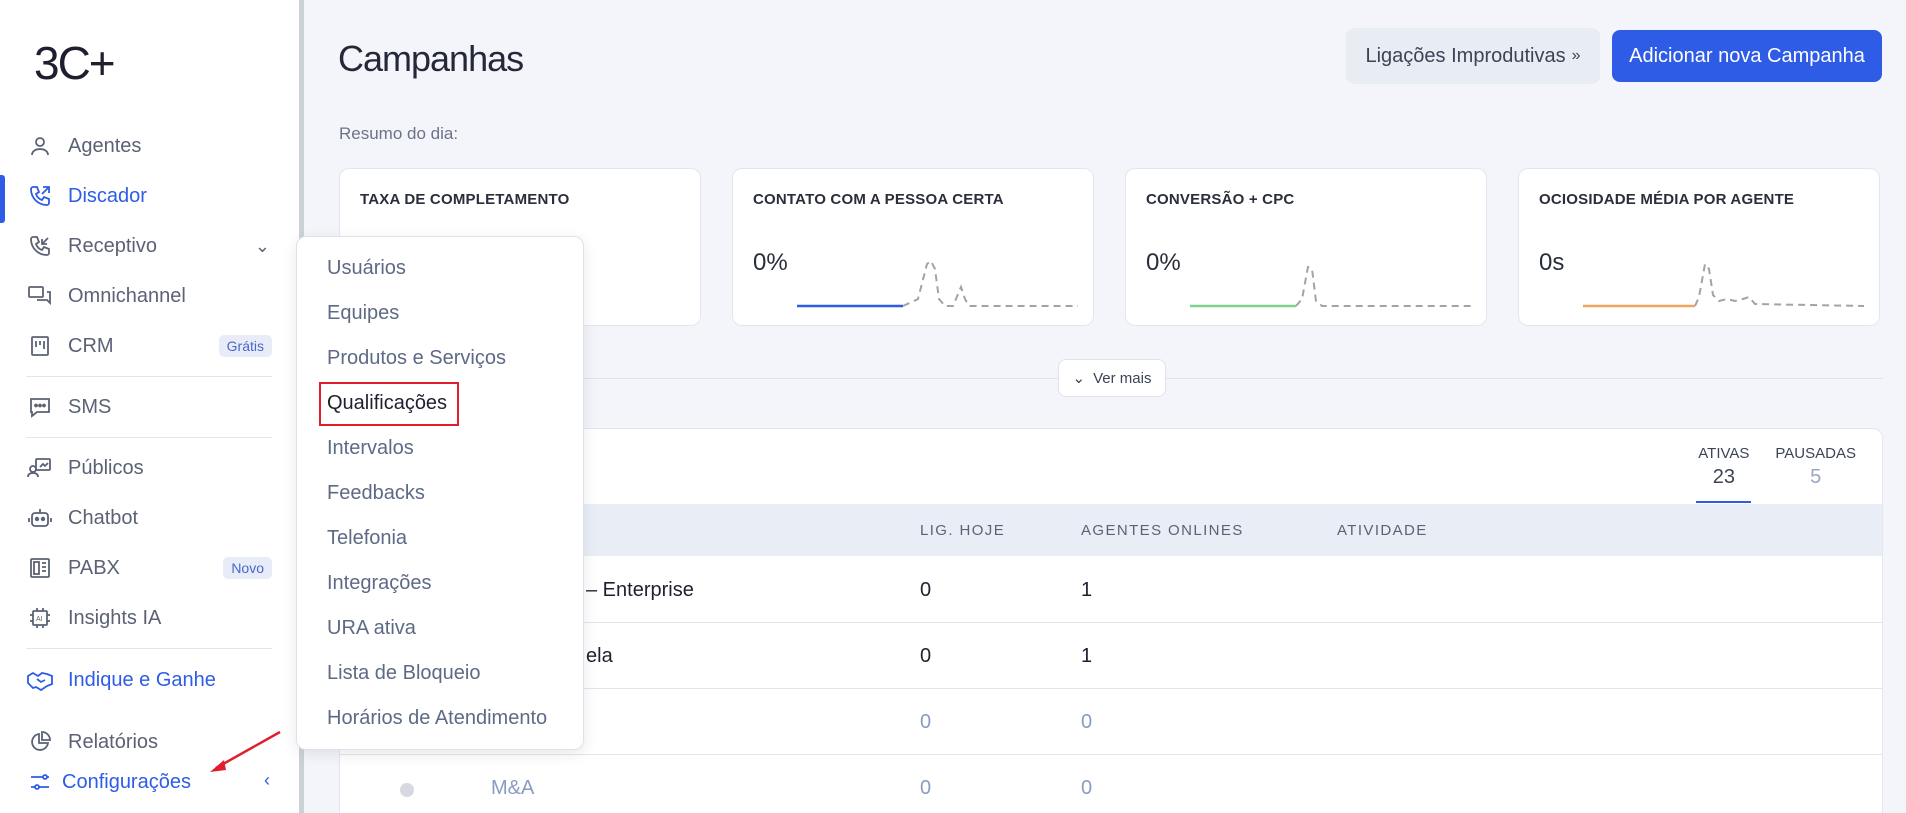 The image size is (1906, 813). Describe the element at coordinates (1465, 55) in the screenshot. I see `filter-label: Ligações Improdutivas` at that location.